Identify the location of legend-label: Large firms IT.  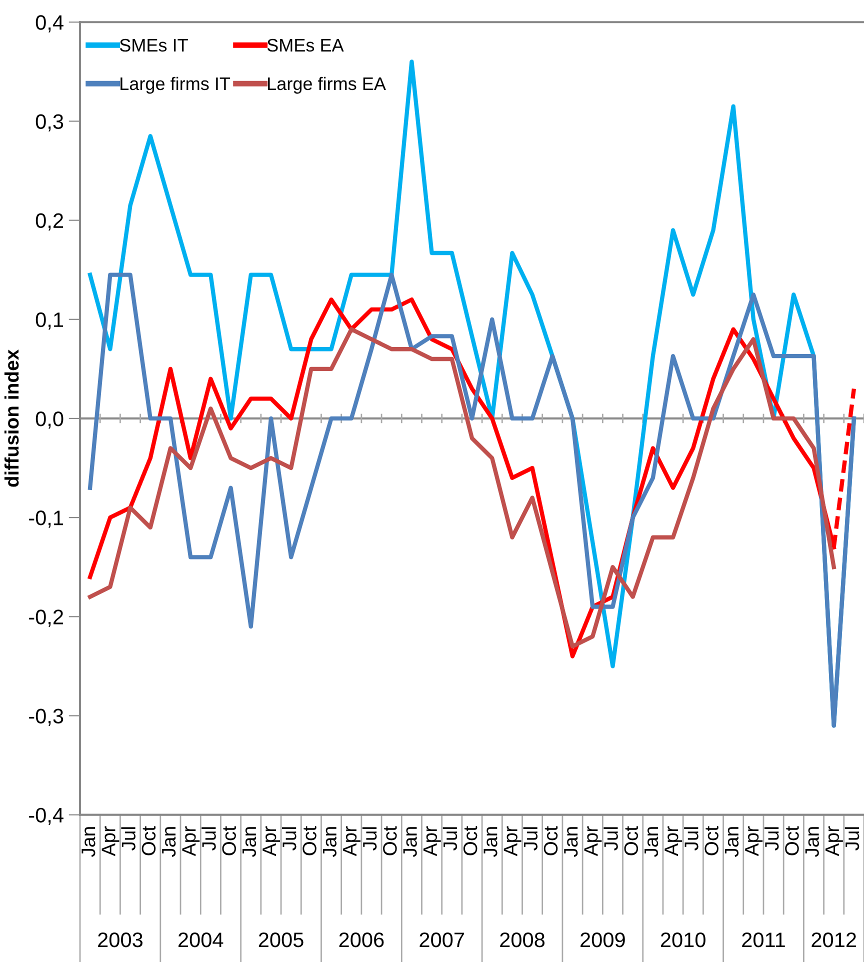
(175, 85).